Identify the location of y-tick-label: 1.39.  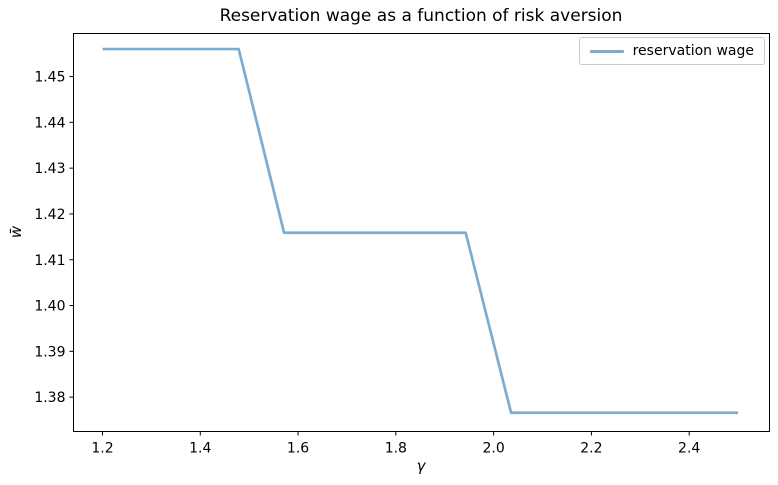
(49, 352).